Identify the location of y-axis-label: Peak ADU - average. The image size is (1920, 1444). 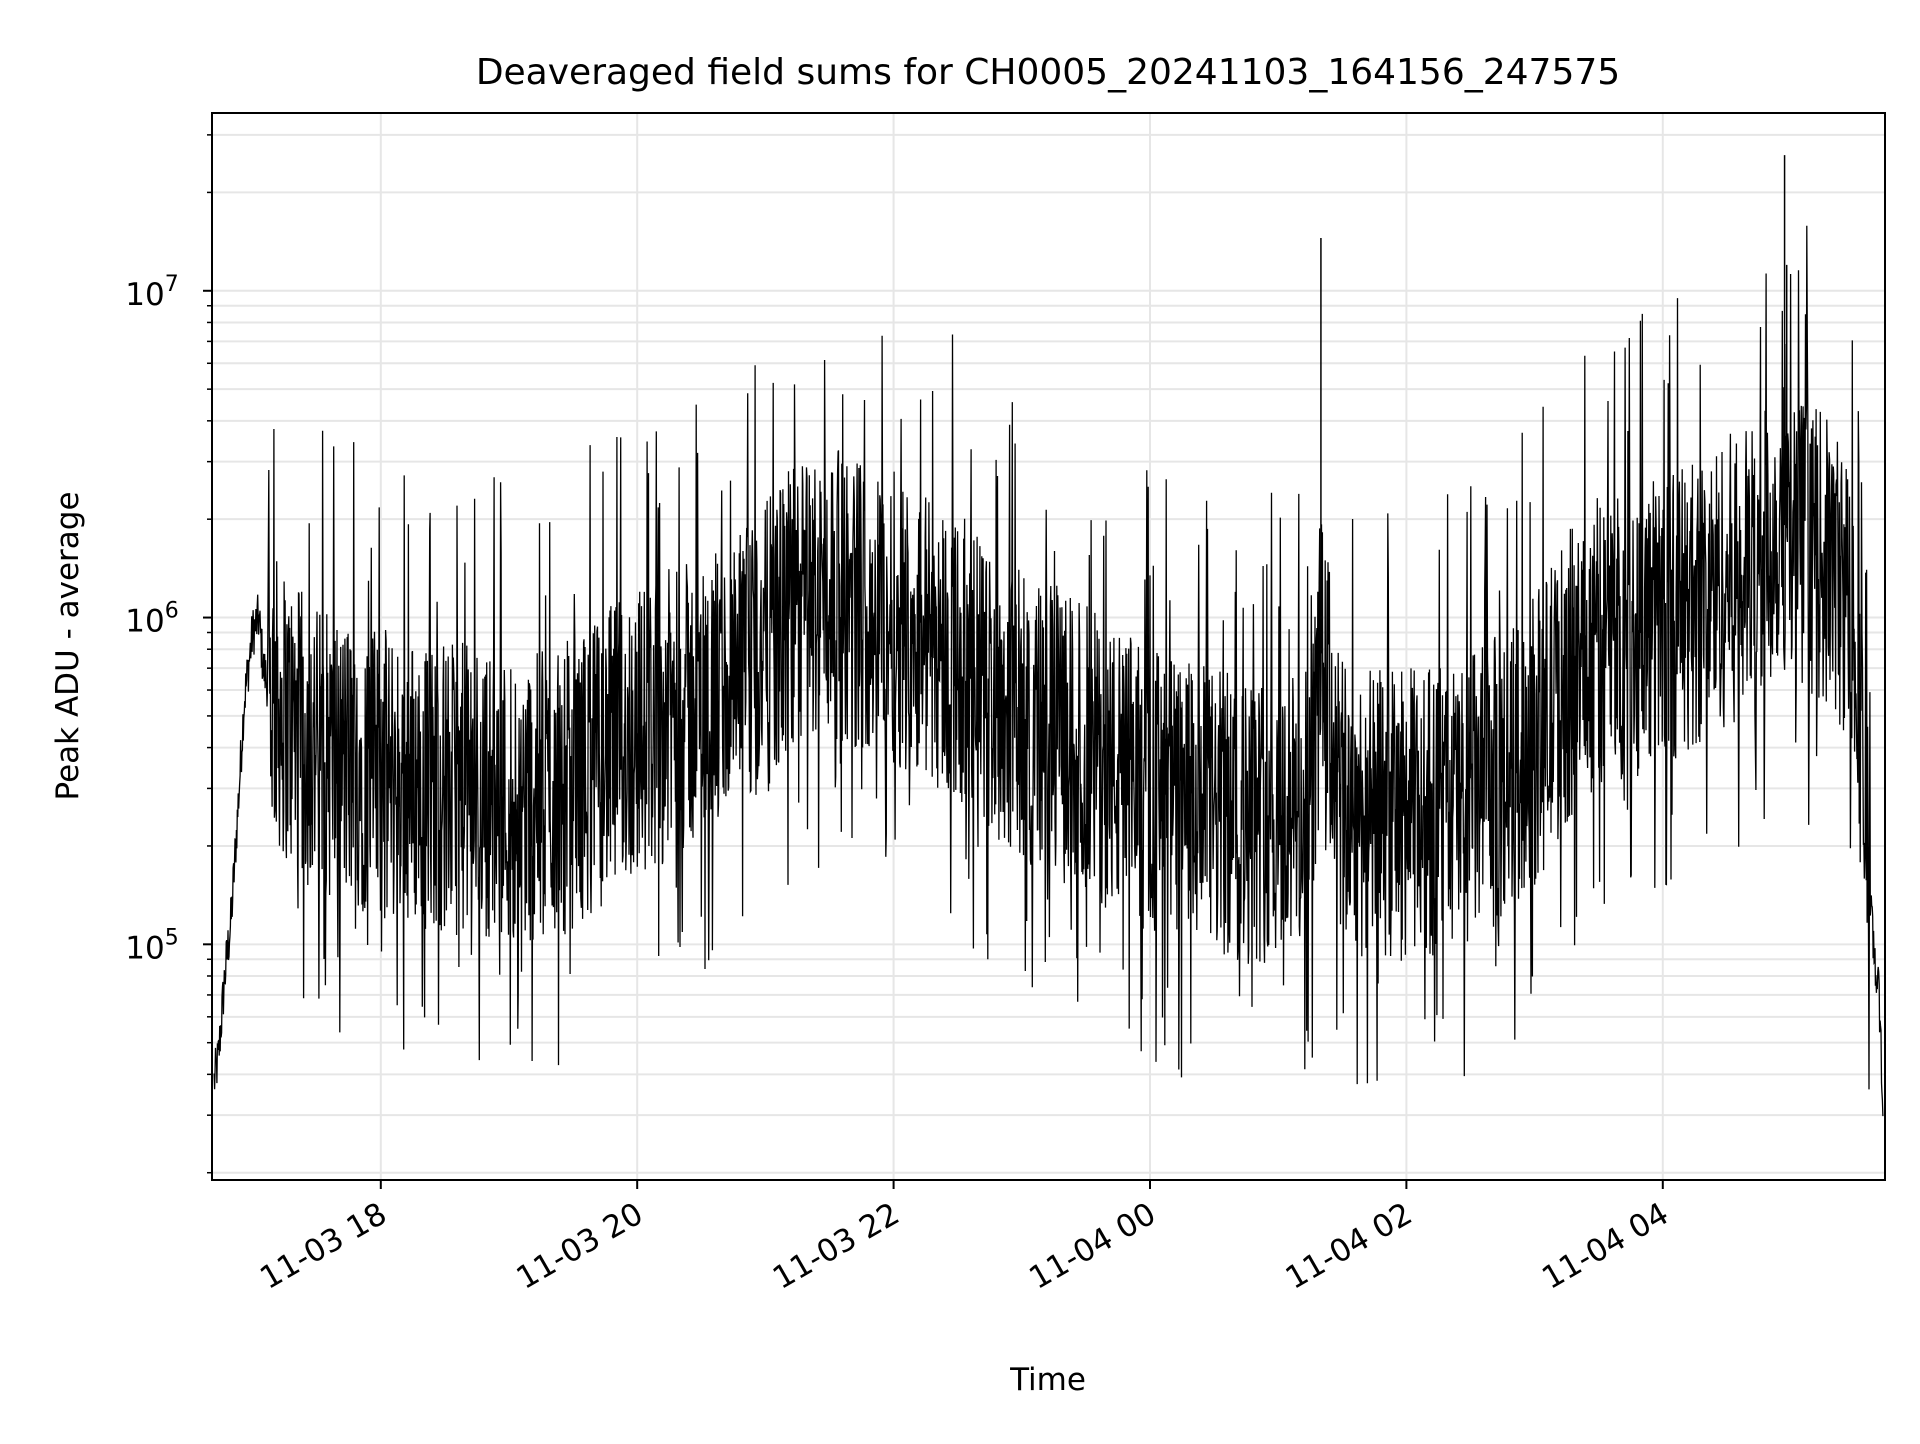
(68, 645).